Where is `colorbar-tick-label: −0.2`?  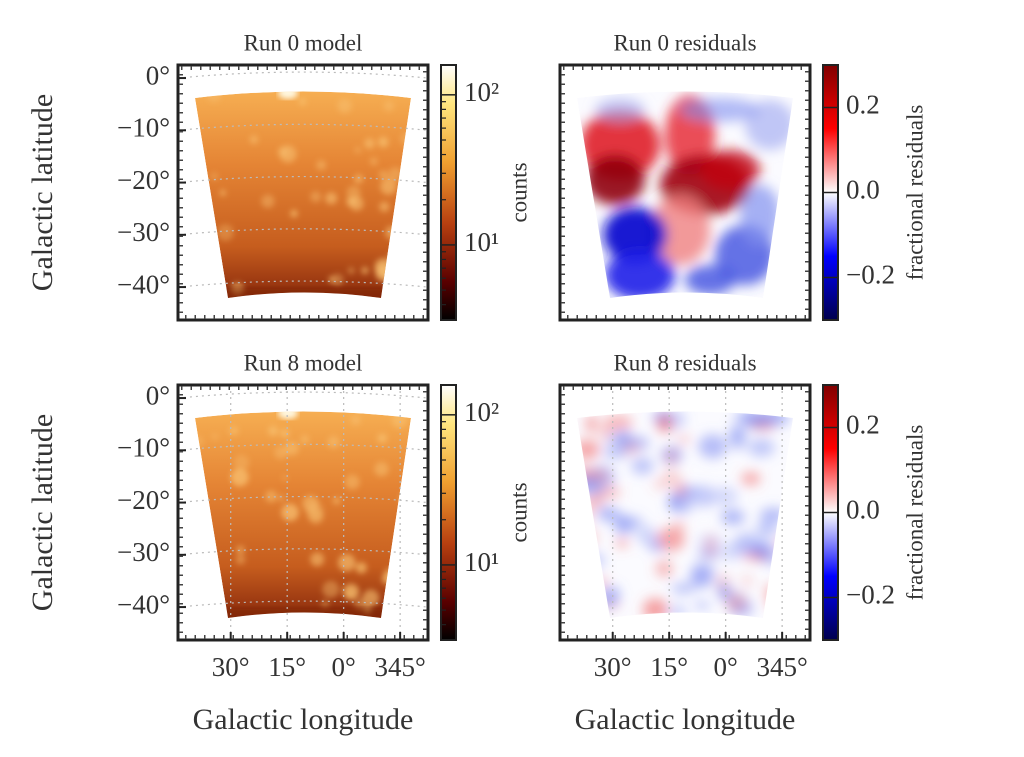
colorbar-tick-label: −0.2 is located at coordinates (870, 275).